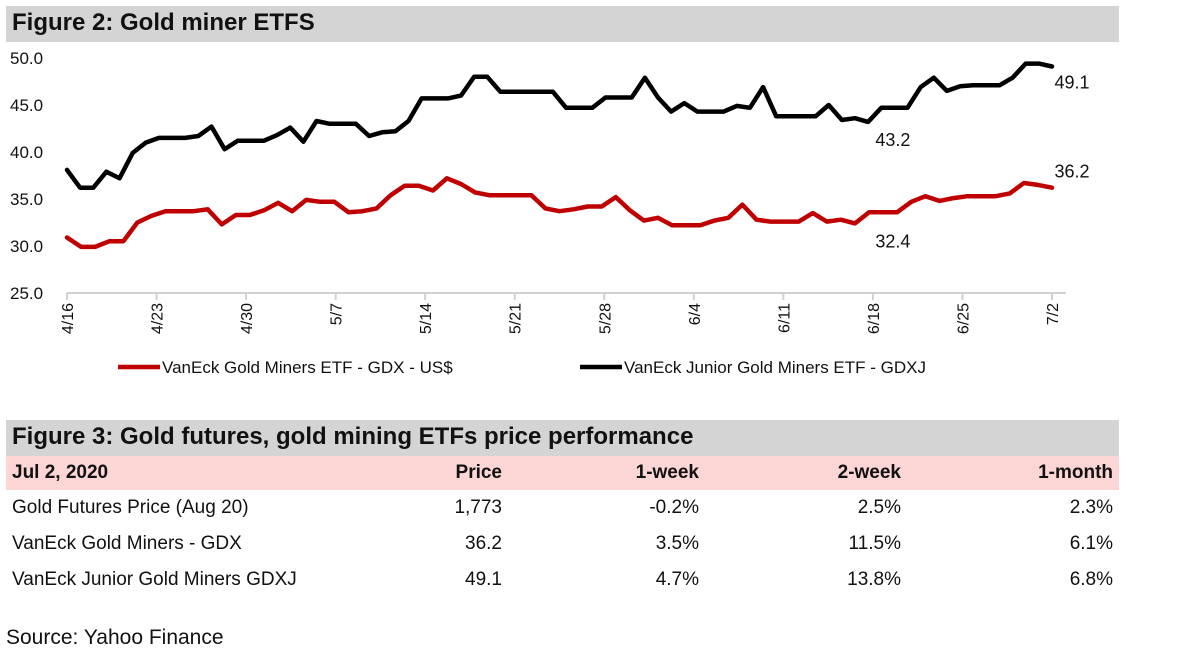 The width and height of the screenshot is (1201, 658). I want to click on y-tick-label: 45.0, so click(26, 105).